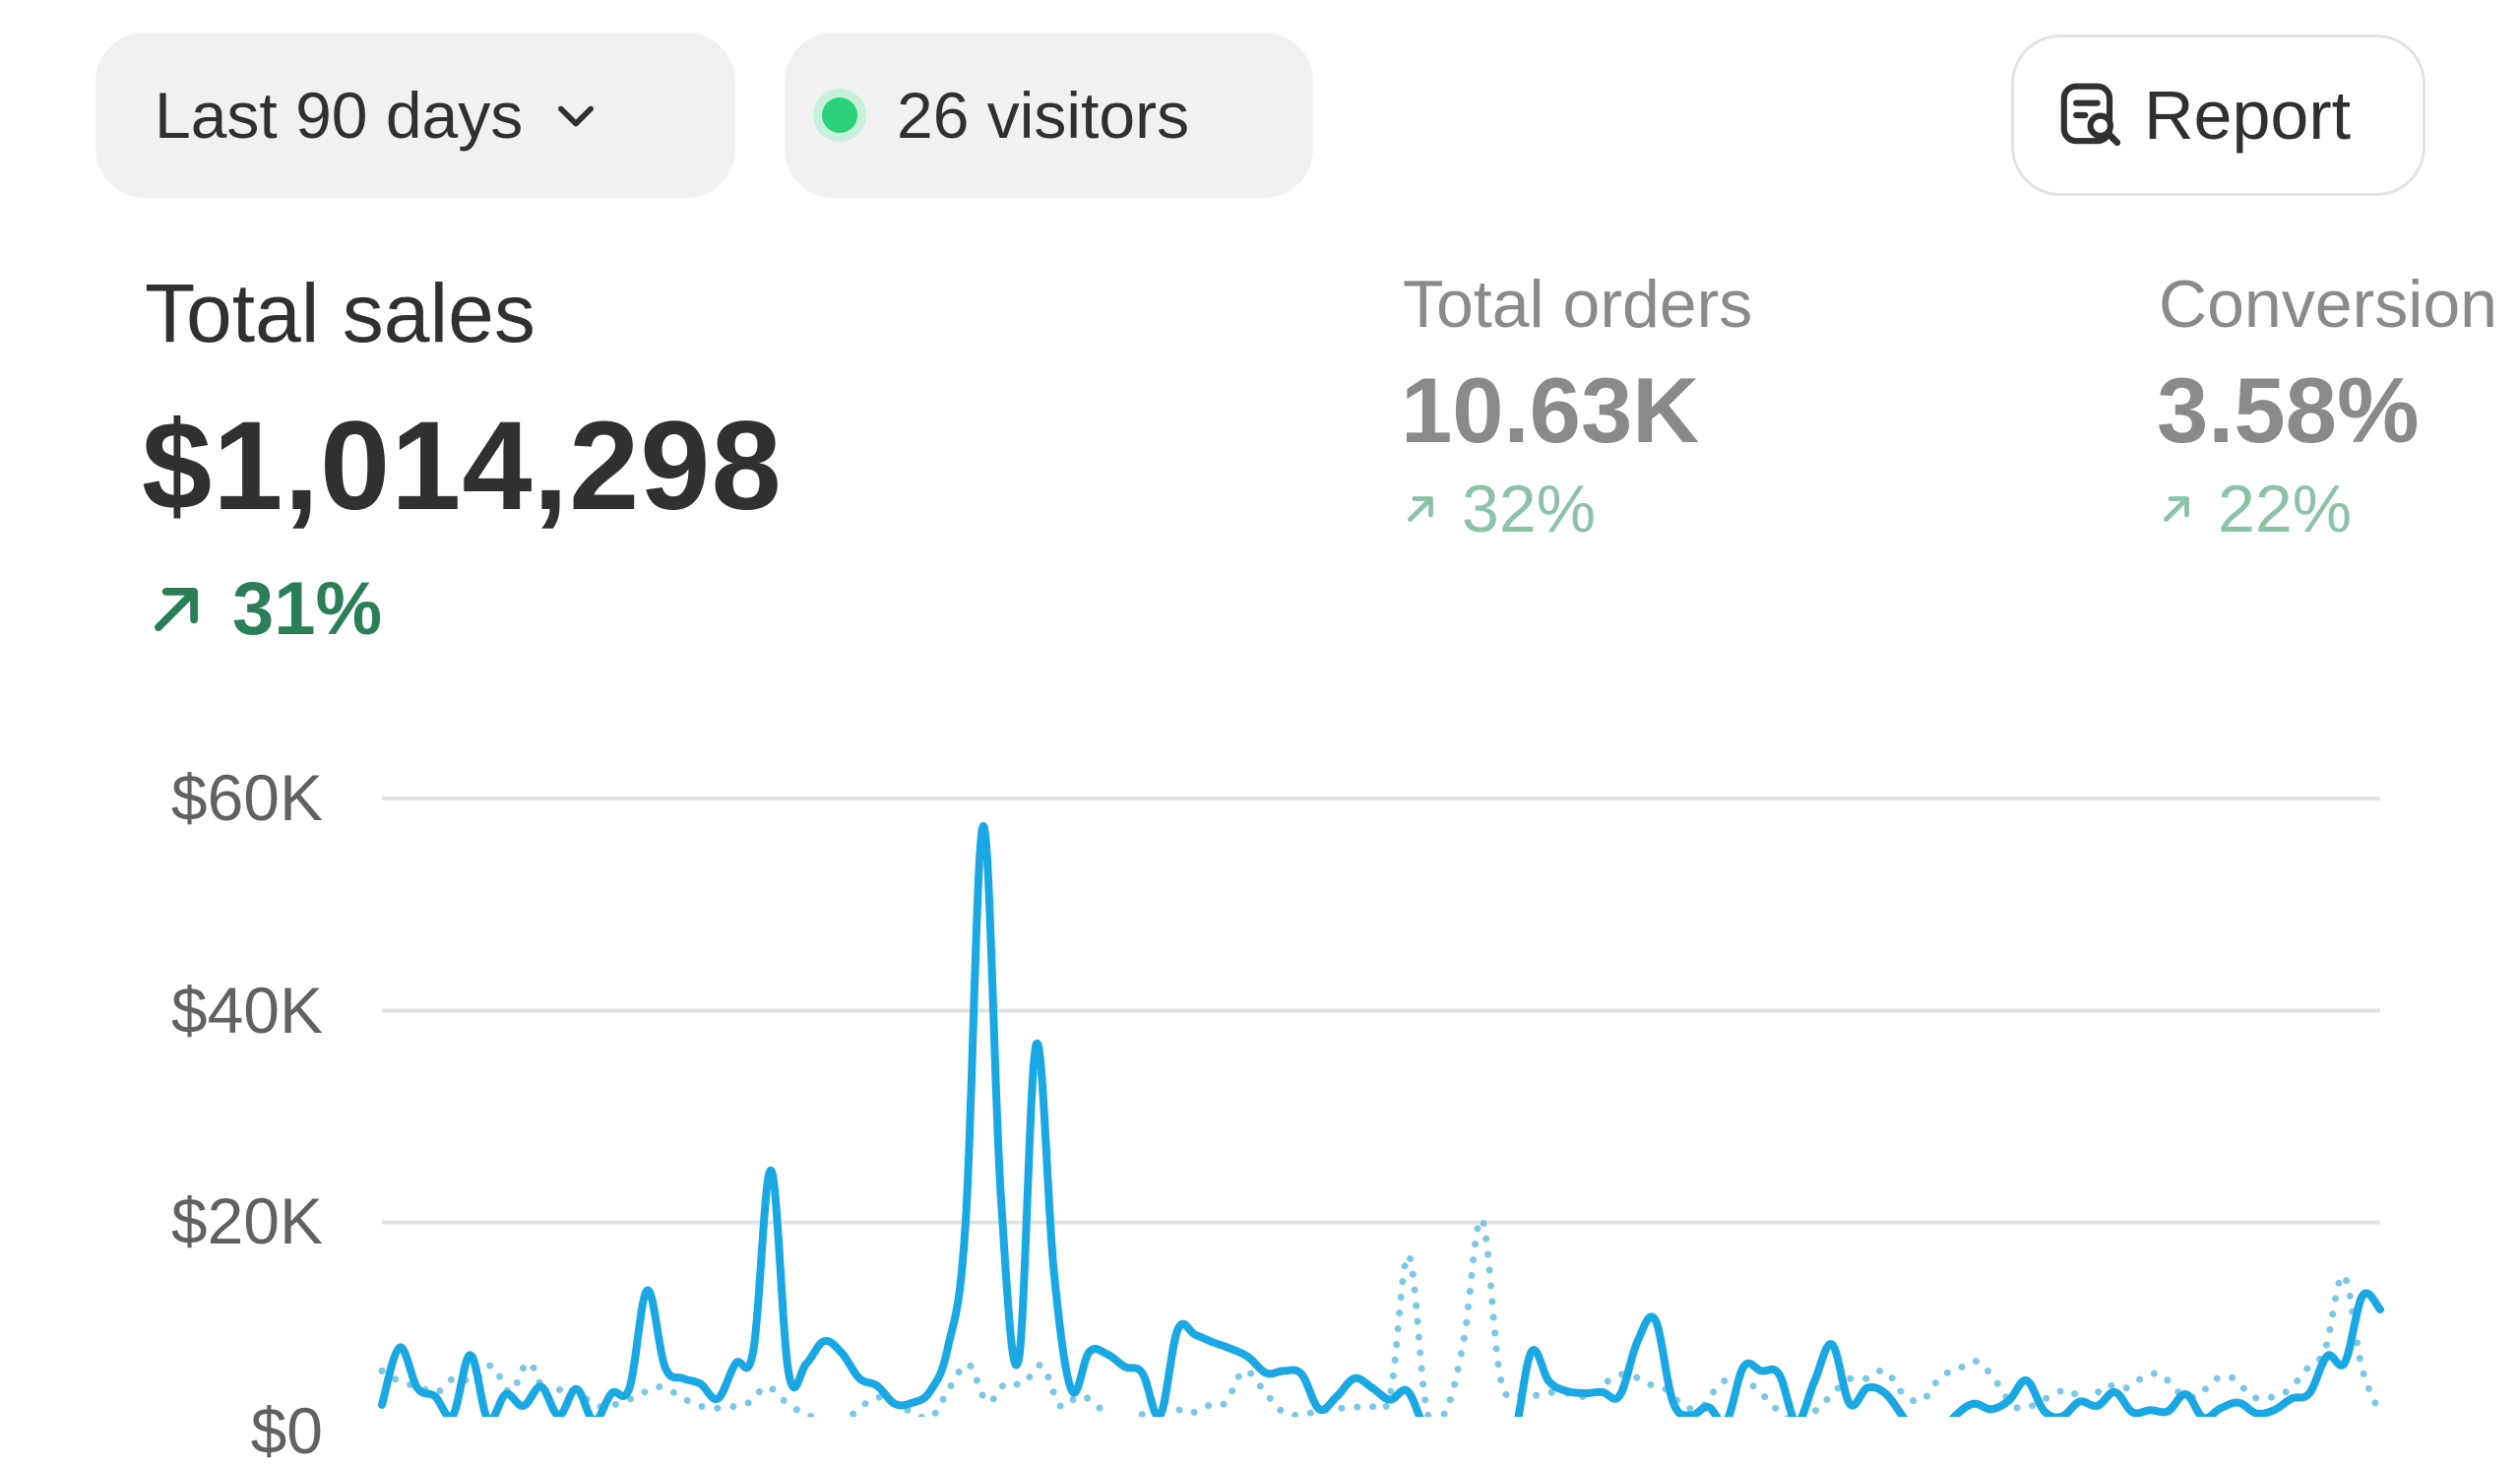  What do you see at coordinates (1381, 1316) in the screenshot?
I see `comparison-period-line` at bounding box center [1381, 1316].